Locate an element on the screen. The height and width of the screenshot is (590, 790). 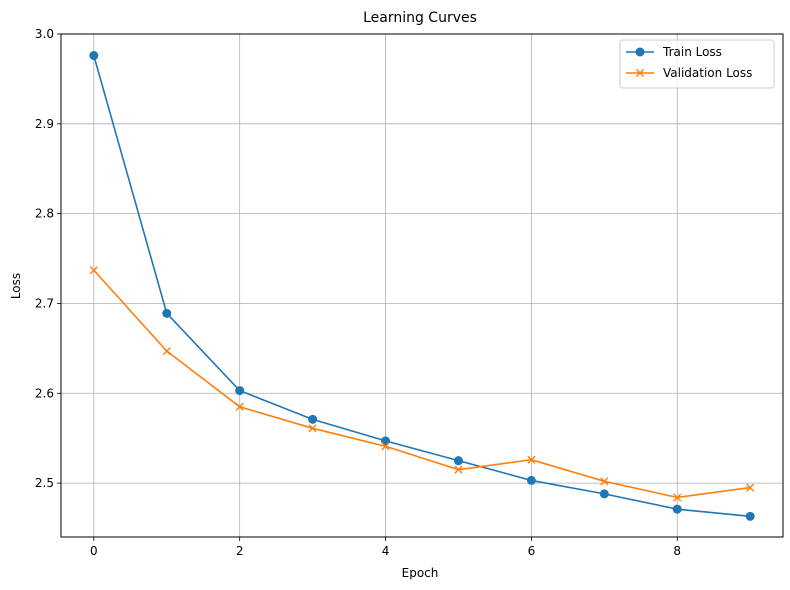
x-tick-label: 2 is located at coordinates (240, 551).